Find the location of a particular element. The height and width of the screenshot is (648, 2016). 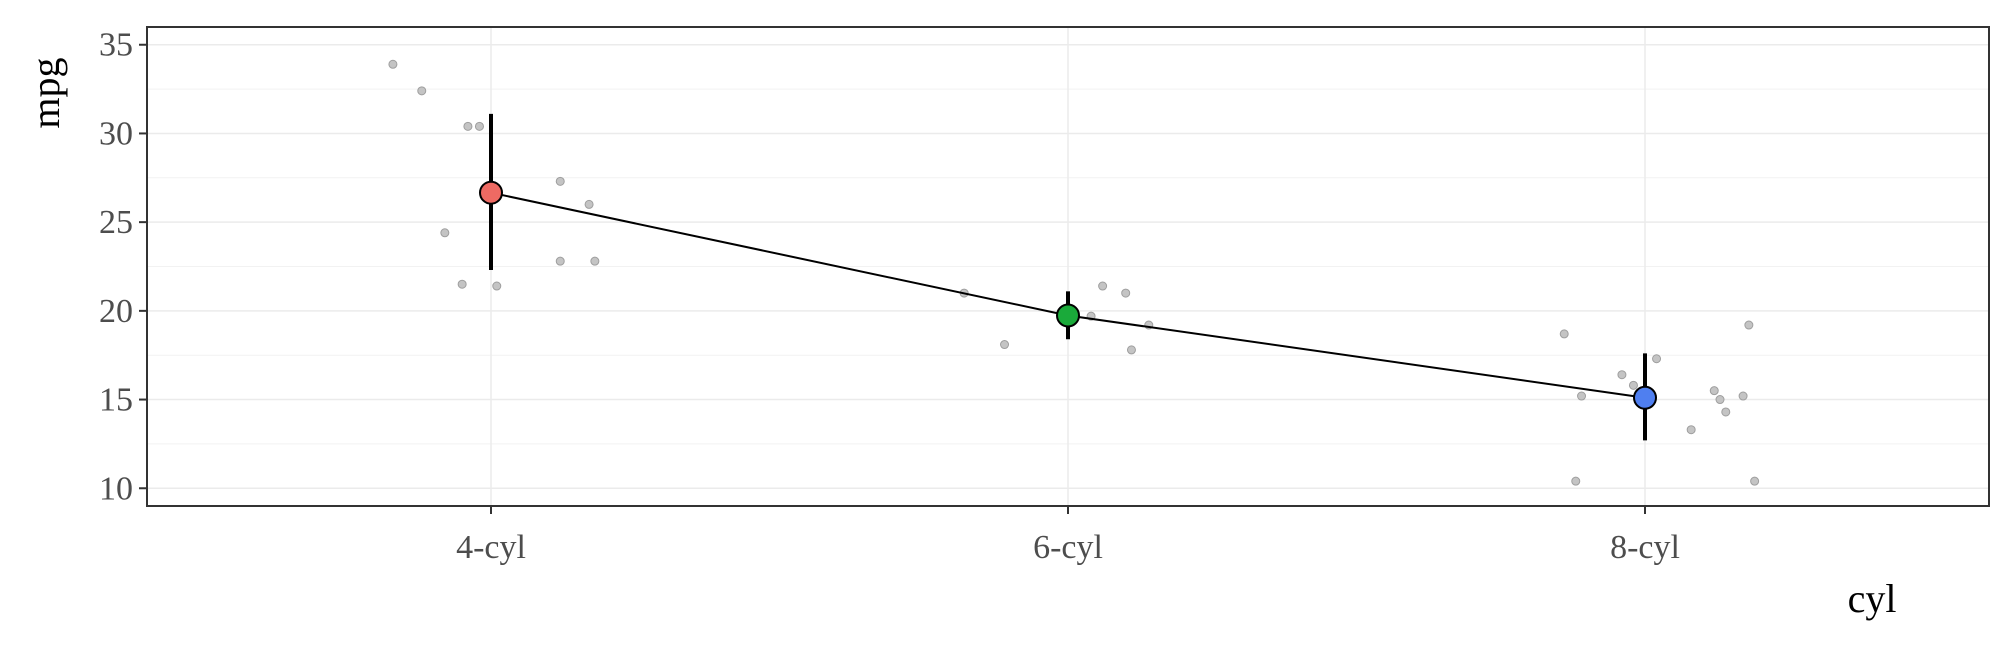

x-axis-title: cyl is located at coordinates (1872, 598).